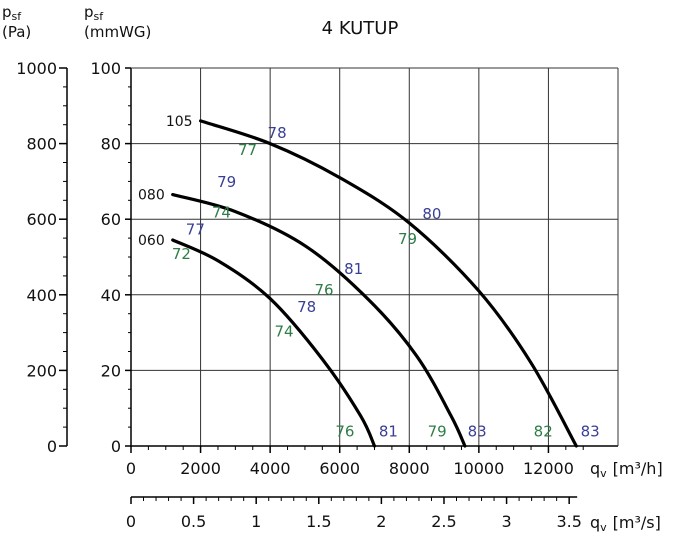  I want to click on y-left-unit: (Pa), so click(16, 32).